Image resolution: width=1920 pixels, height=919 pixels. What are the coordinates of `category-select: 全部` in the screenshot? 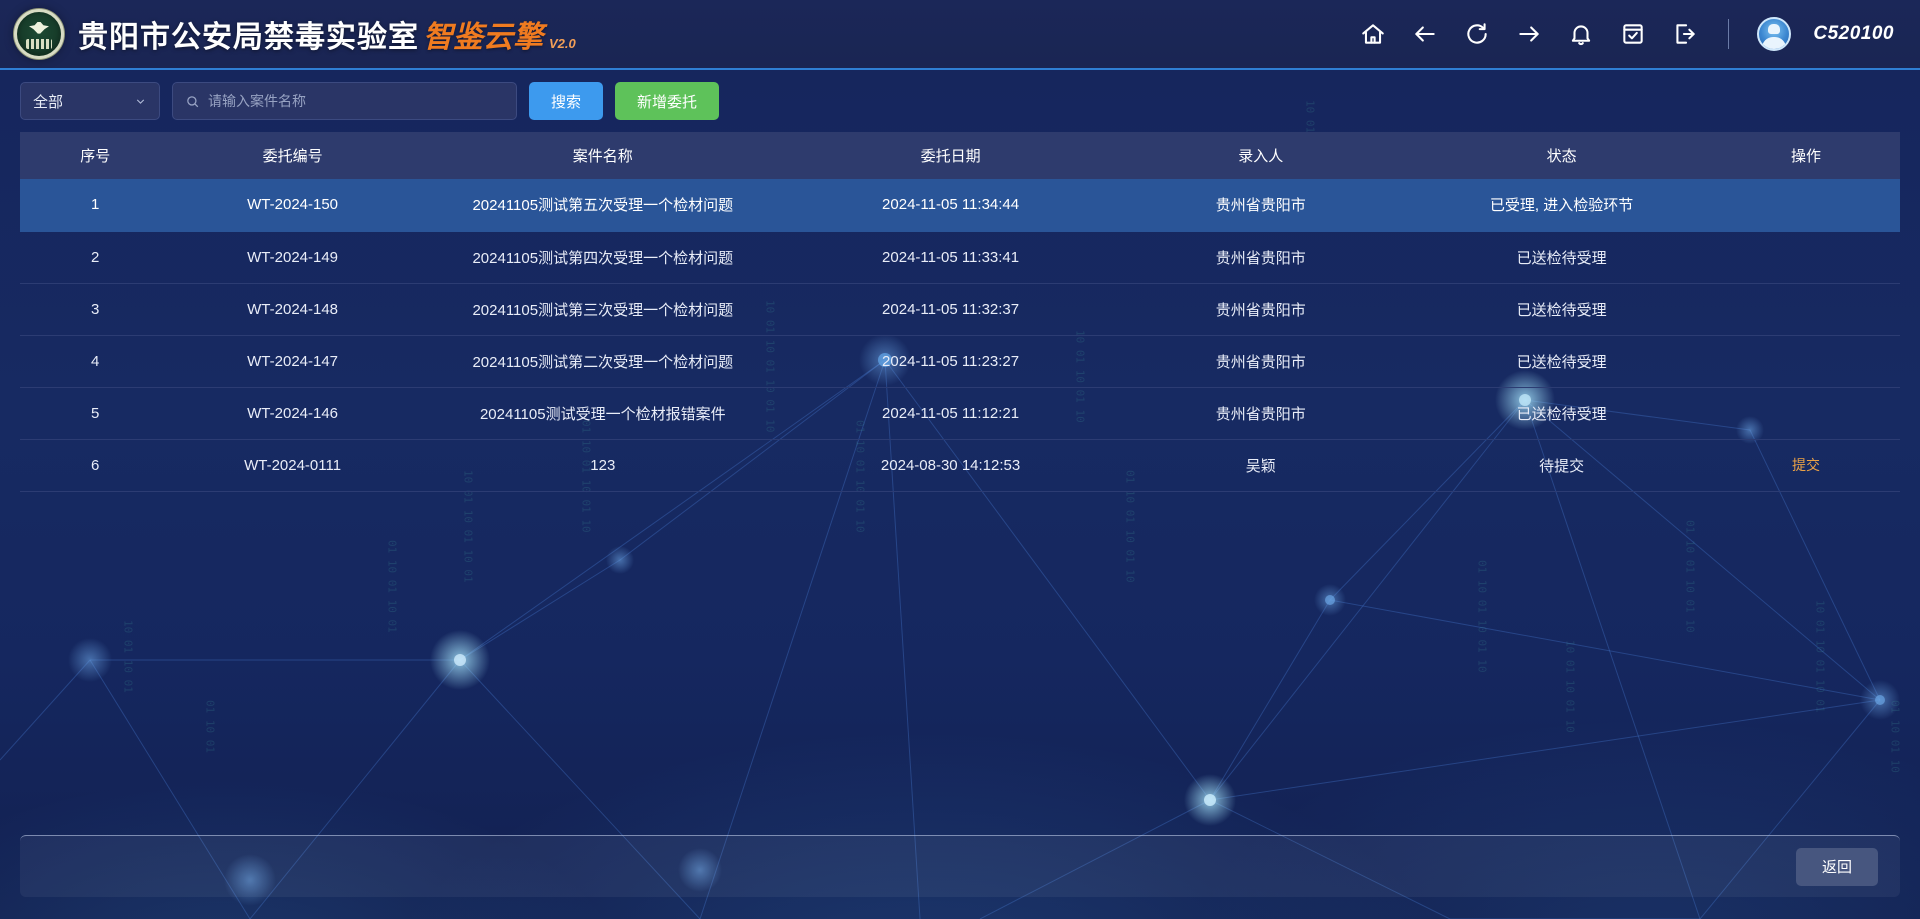 It's located at (90, 101).